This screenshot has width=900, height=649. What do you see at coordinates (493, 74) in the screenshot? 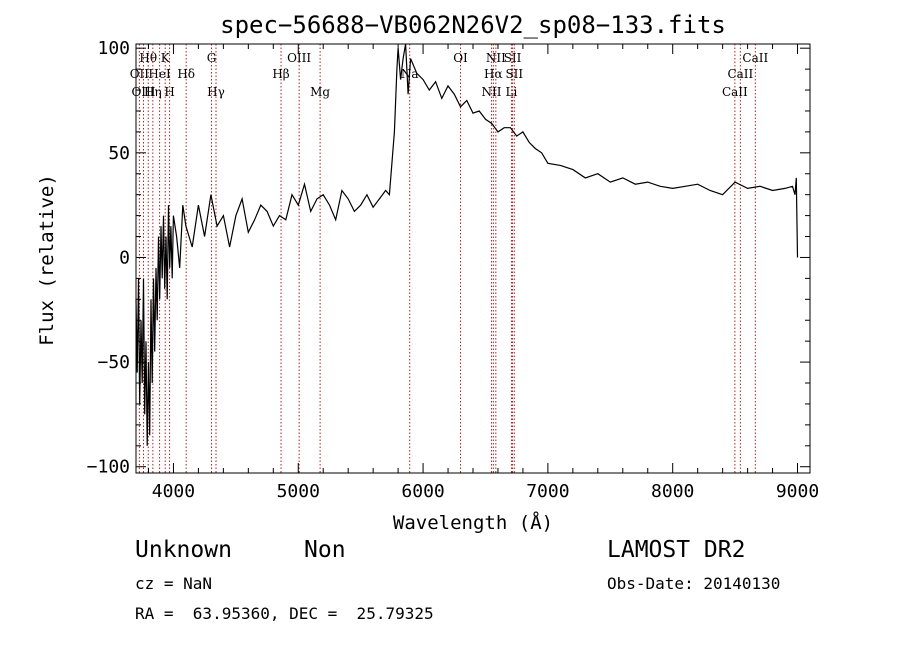
I see `spectral-line-label: Hα` at bounding box center [493, 74].